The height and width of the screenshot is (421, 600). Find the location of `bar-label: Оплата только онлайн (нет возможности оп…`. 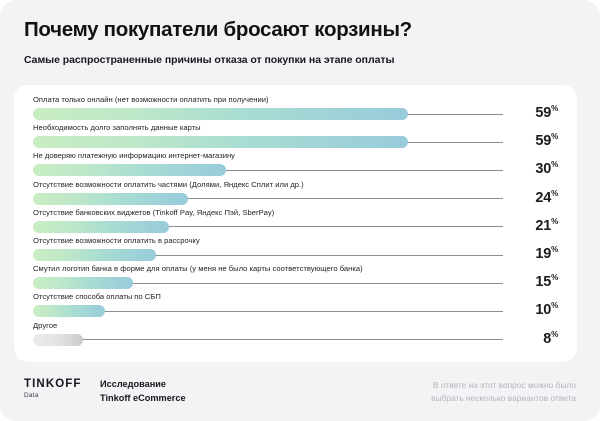

bar-label: Оплата только онлайн (нет возможности оп… is located at coordinates (151, 99).